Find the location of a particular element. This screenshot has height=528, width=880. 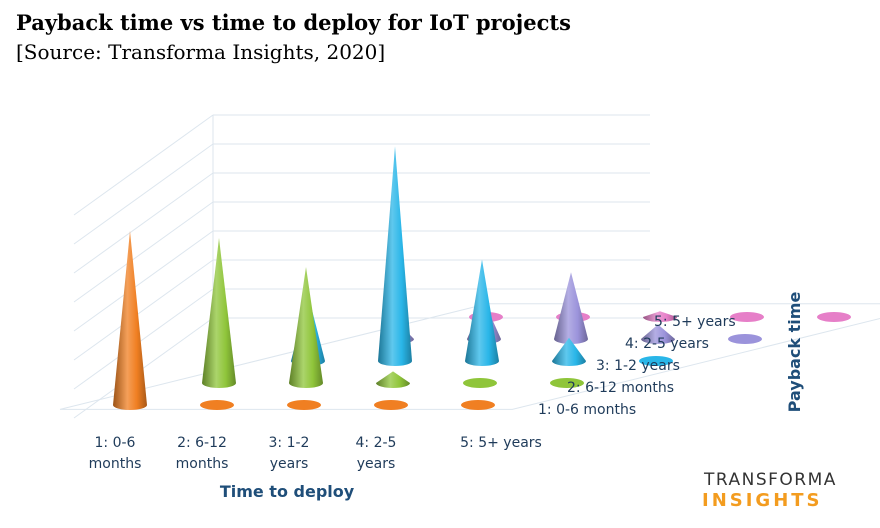

logo-line-1: TRANSFORMA is located at coordinates (770, 480).